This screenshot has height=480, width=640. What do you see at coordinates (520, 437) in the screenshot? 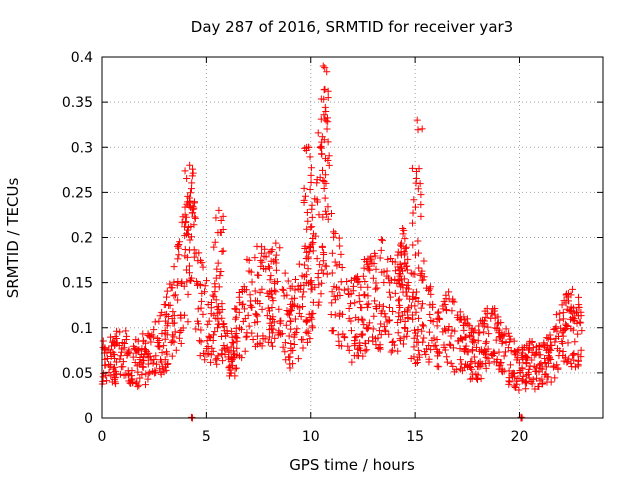
I see `x-tick-label: 20` at bounding box center [520, 437].